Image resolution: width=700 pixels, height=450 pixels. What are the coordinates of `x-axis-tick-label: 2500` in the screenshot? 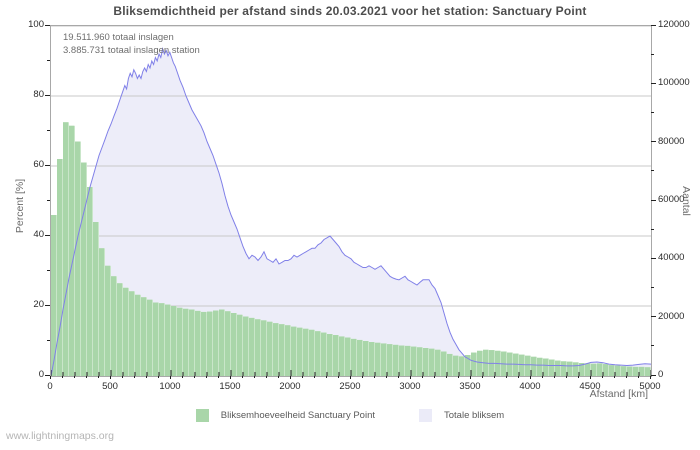 It's located at (350, 386).